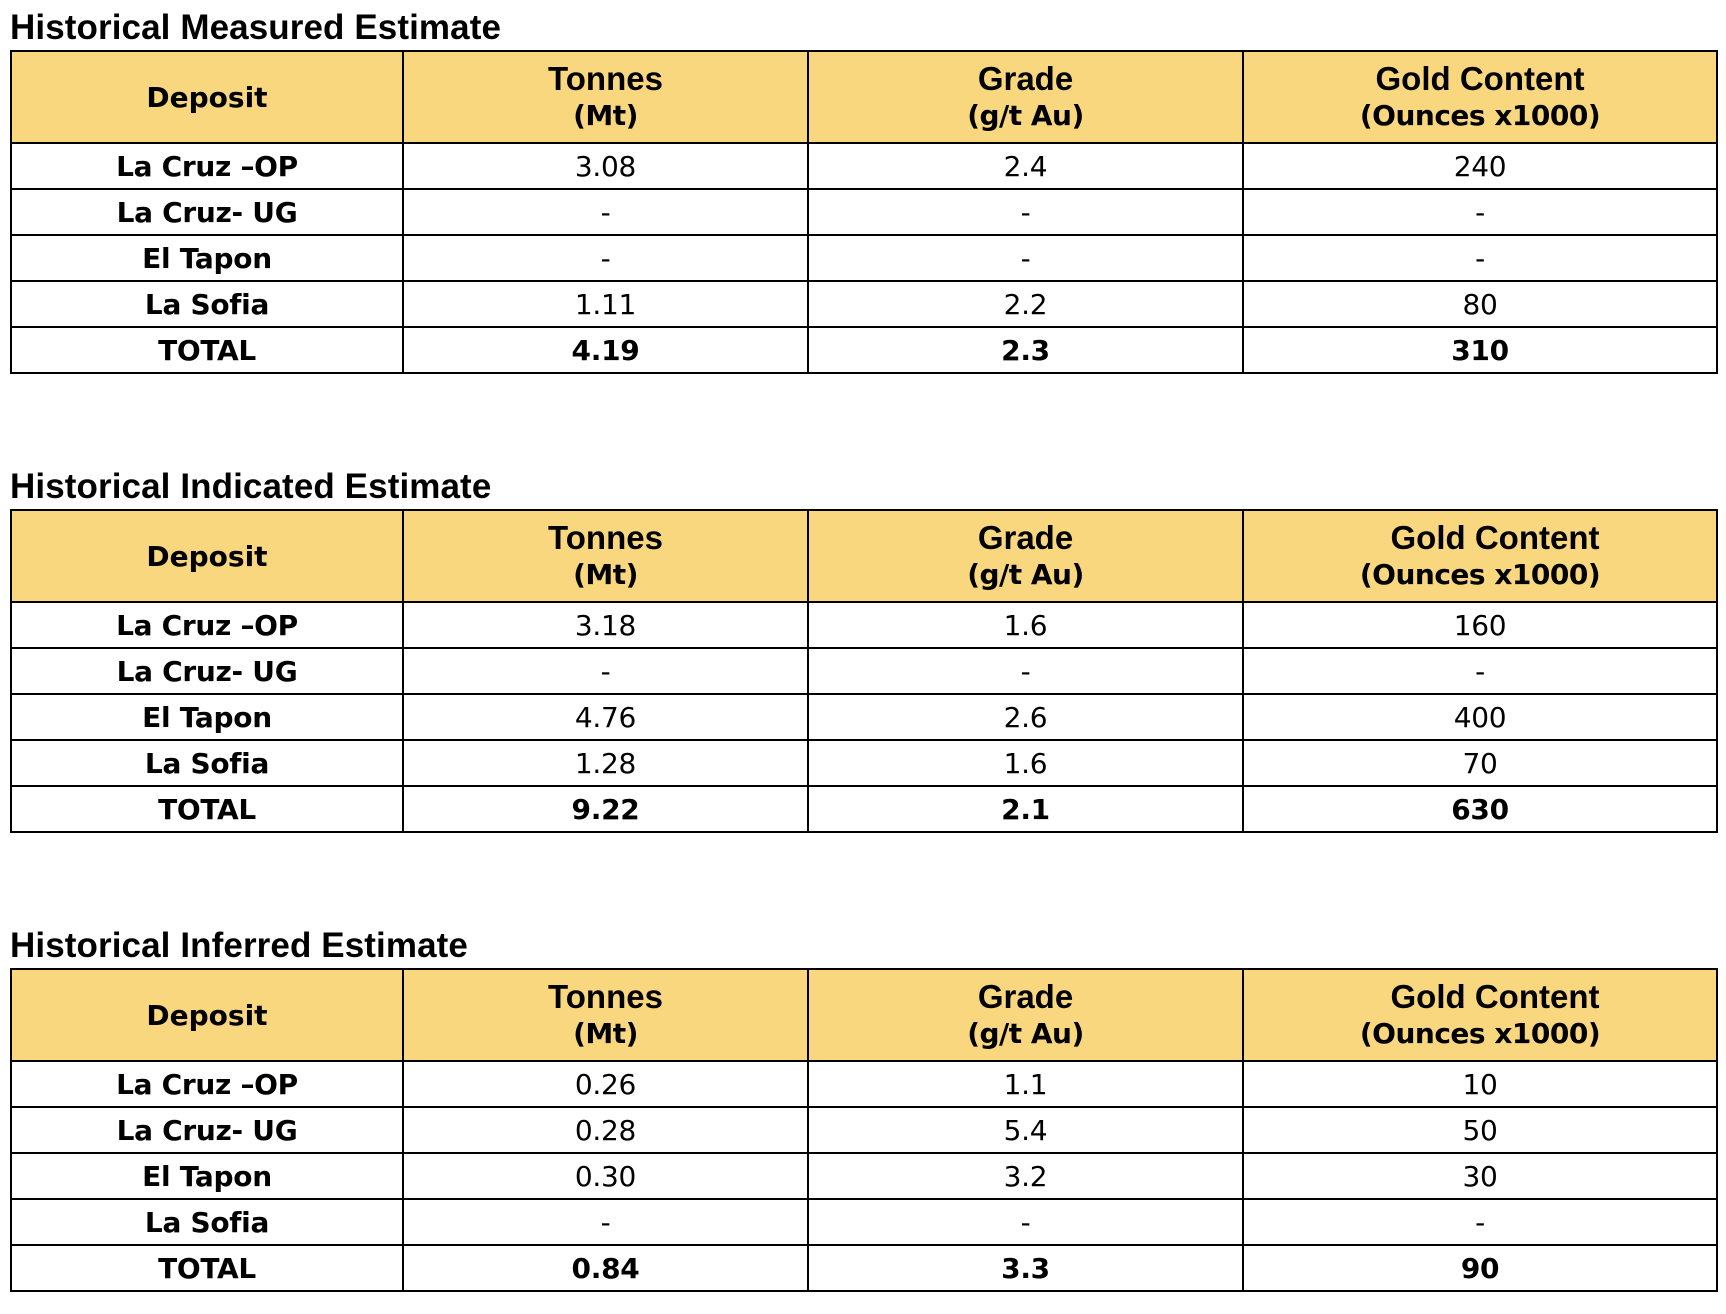 Image resolution: width=1726 pixels, height=1314 pixels. Describe the element at coordinates (1480, 1084) in the screenshot. I see `gold-content-cell: 10` at that location.